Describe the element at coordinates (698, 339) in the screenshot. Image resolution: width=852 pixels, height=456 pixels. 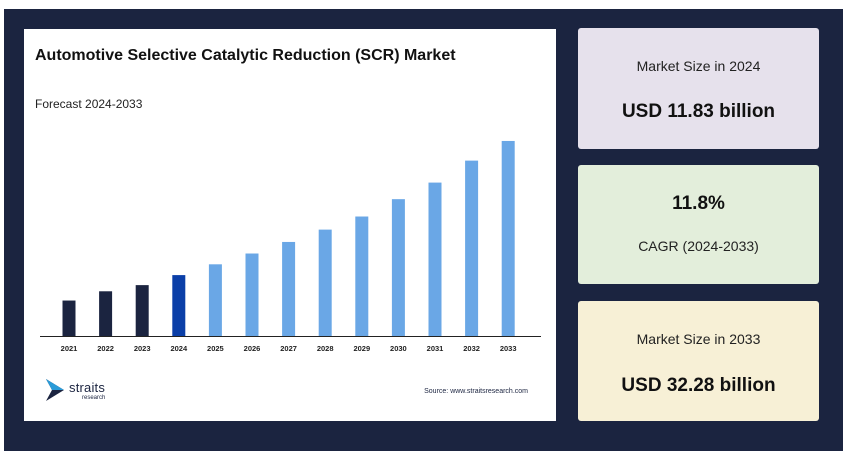
I see `stat-label: Market Size in 2033` at that location.